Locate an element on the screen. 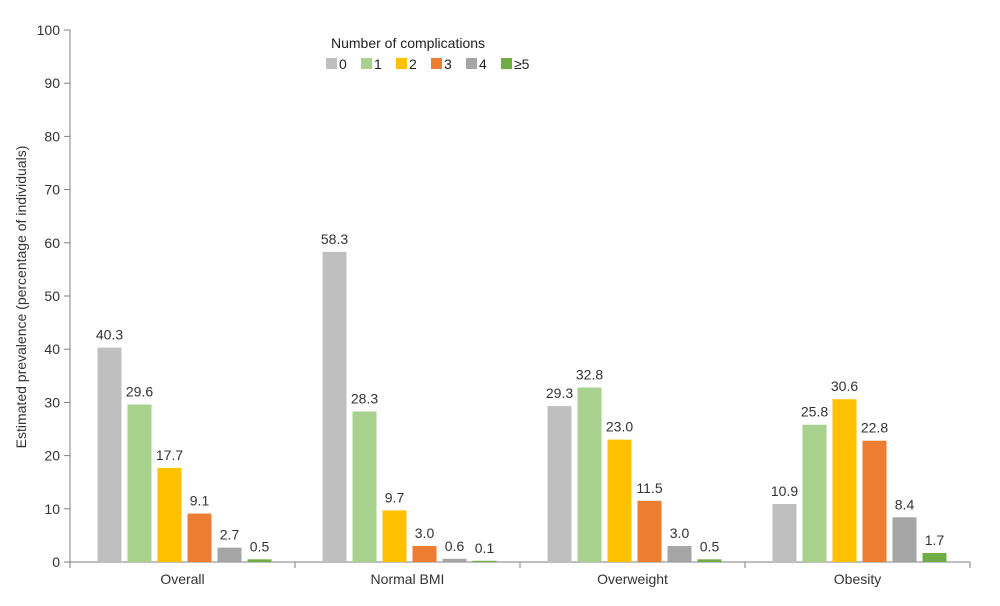  data-label-overweight-0: 29.3 is located at coordinates (559, 393).